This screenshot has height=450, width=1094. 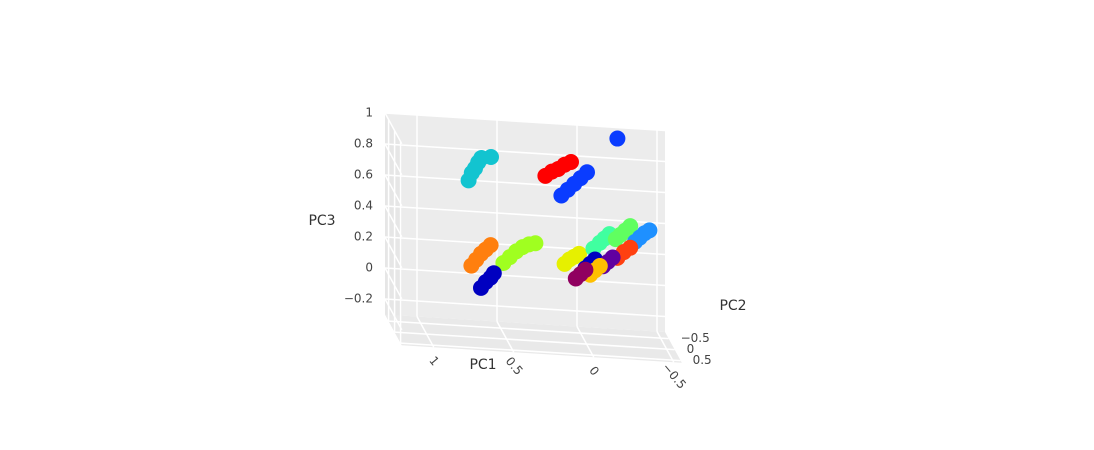 I want to click on y-tick-label: −0.5, so click(x=695, y=338).